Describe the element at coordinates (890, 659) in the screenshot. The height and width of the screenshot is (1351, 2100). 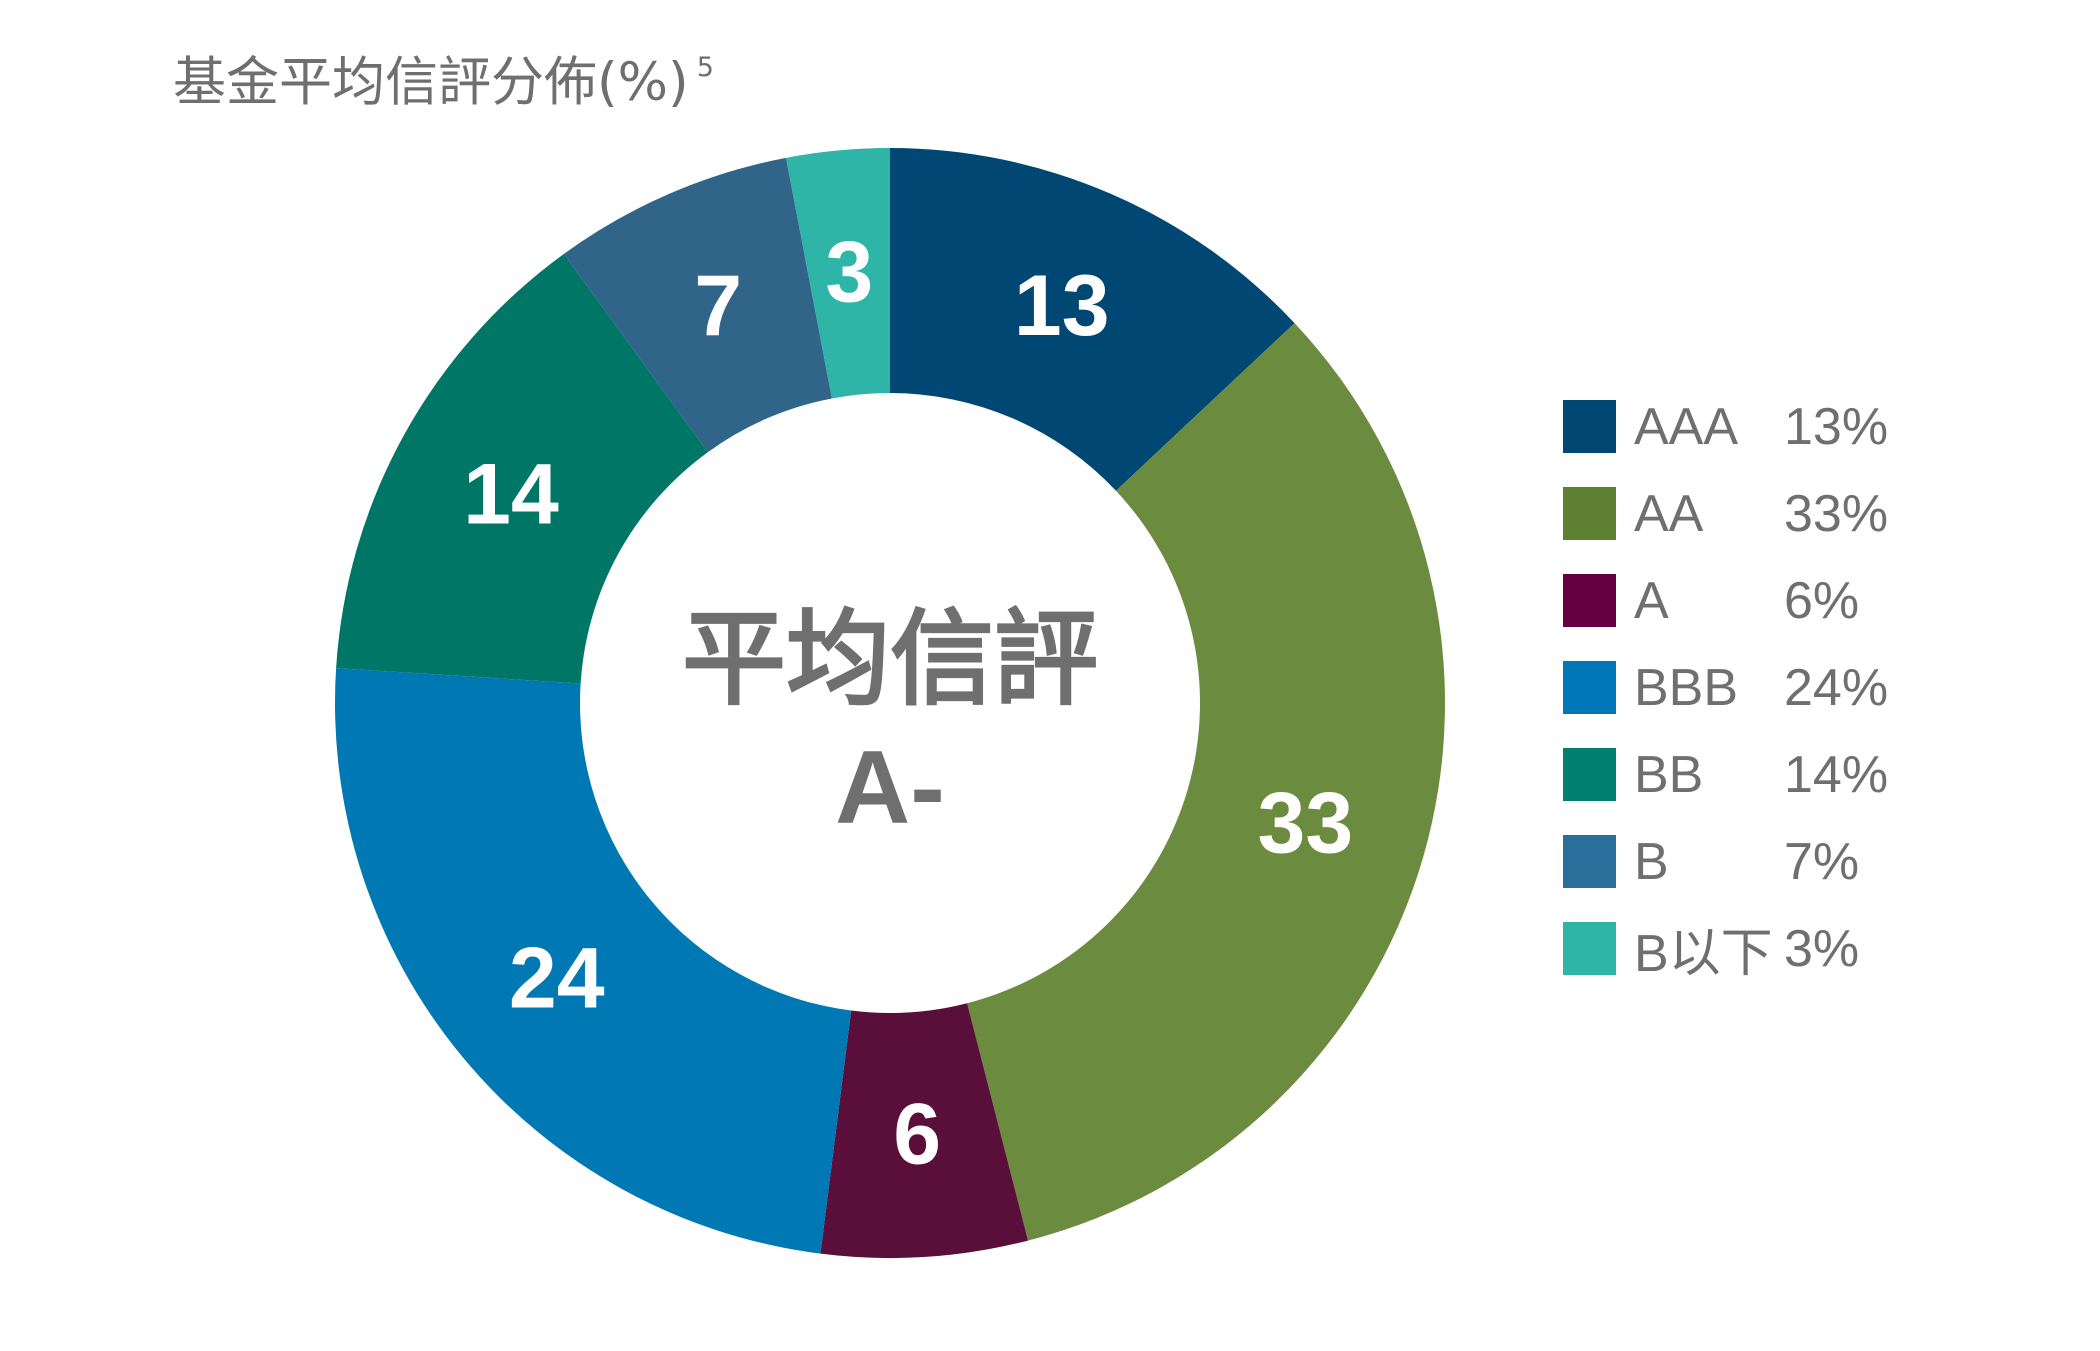
I see `donut-center-label: 平均信評` at that location.